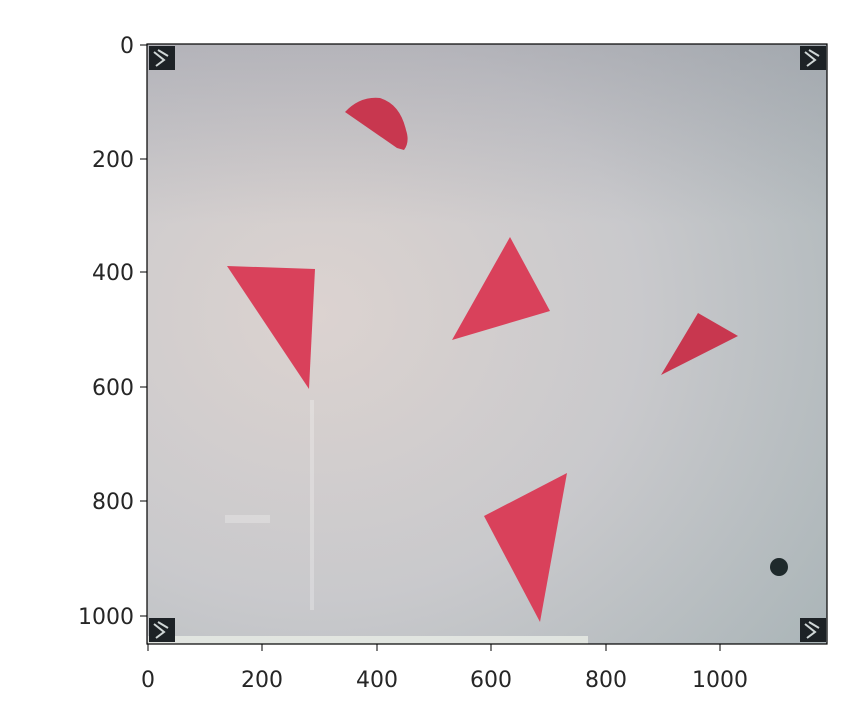  Describe the element at coordinates (376, 123) in the screenshot. I see `semicircle-shape` at that location.